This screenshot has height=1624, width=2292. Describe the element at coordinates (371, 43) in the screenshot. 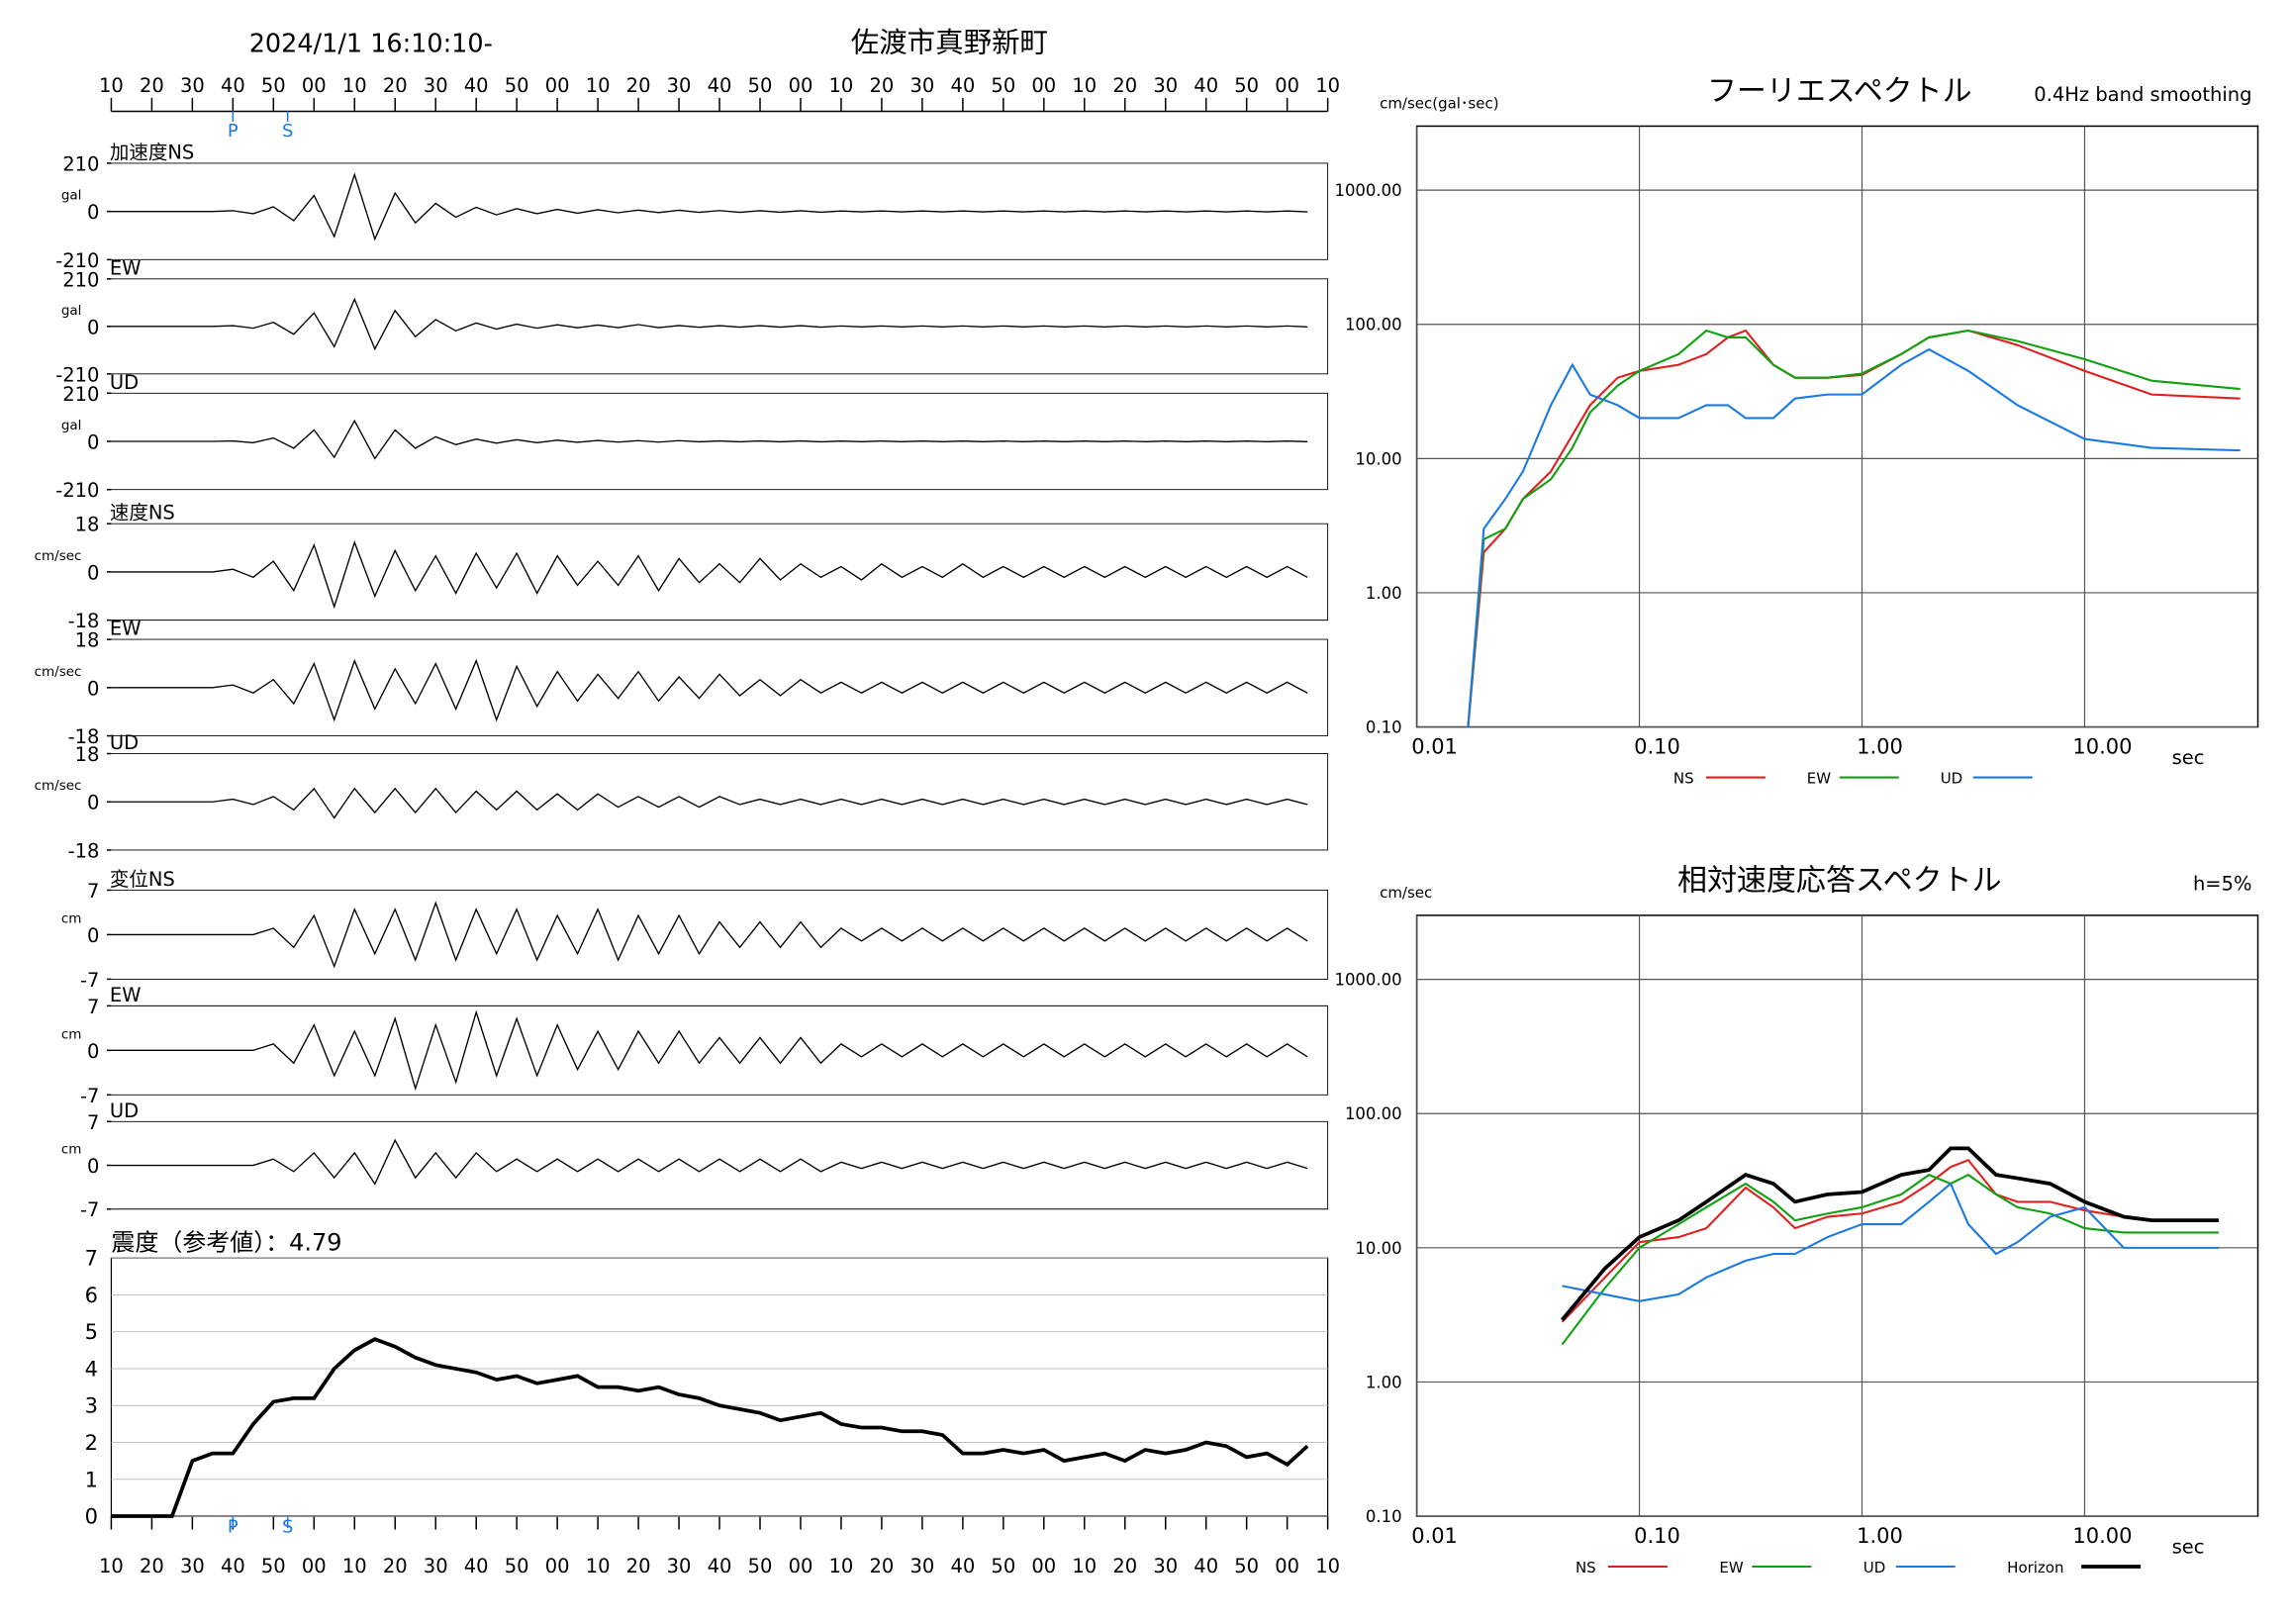

I see `record-time: 2024/1/1 16:10:10-` at that location.